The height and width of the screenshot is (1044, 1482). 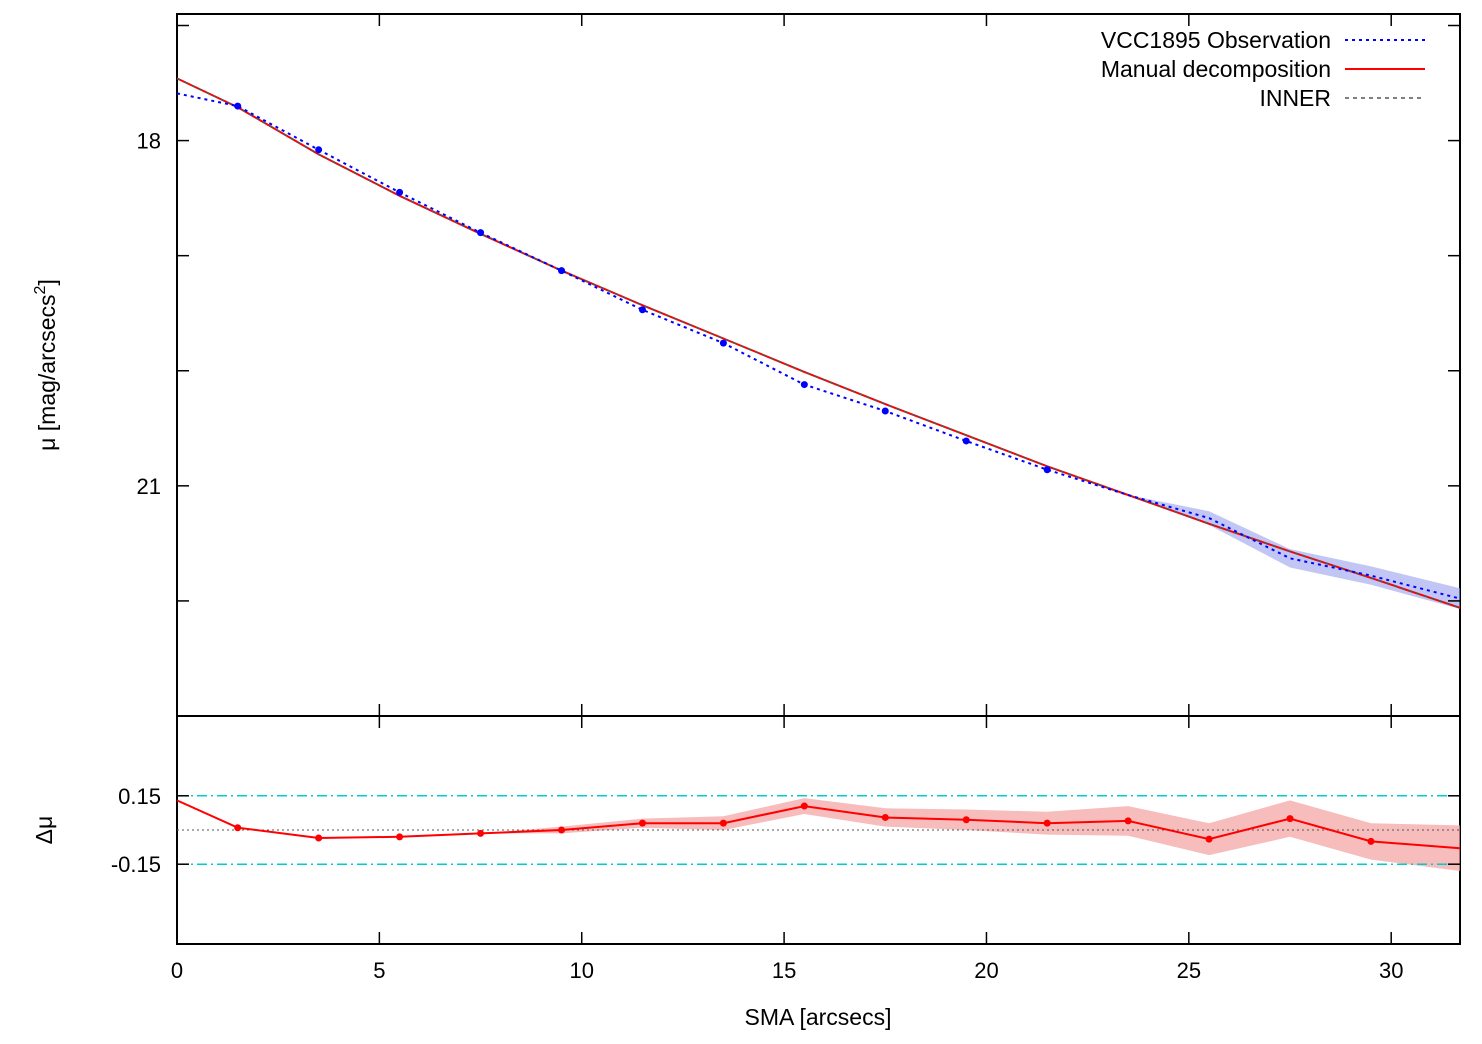 What do you see at coordinates (149, 486) in the screenshot?
I see `main-y-tick-label: 21` at bounding box center [149, 486].